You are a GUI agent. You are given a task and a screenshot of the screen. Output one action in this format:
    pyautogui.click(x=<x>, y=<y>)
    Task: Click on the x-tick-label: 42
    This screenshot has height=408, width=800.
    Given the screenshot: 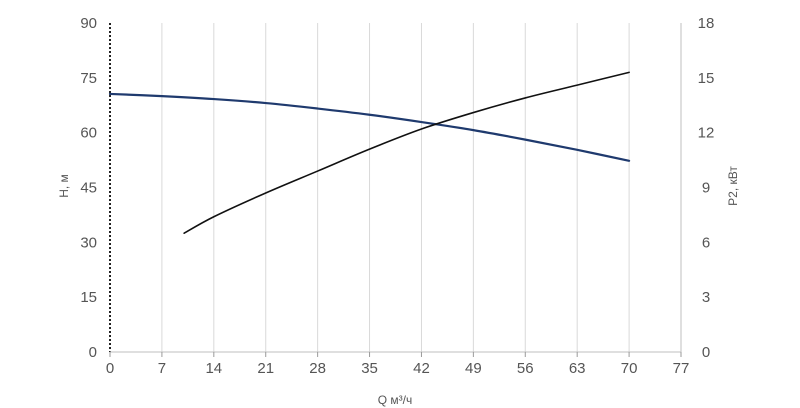 What is the action you would take?
    pyautogui.click(x=421, y=368)
    